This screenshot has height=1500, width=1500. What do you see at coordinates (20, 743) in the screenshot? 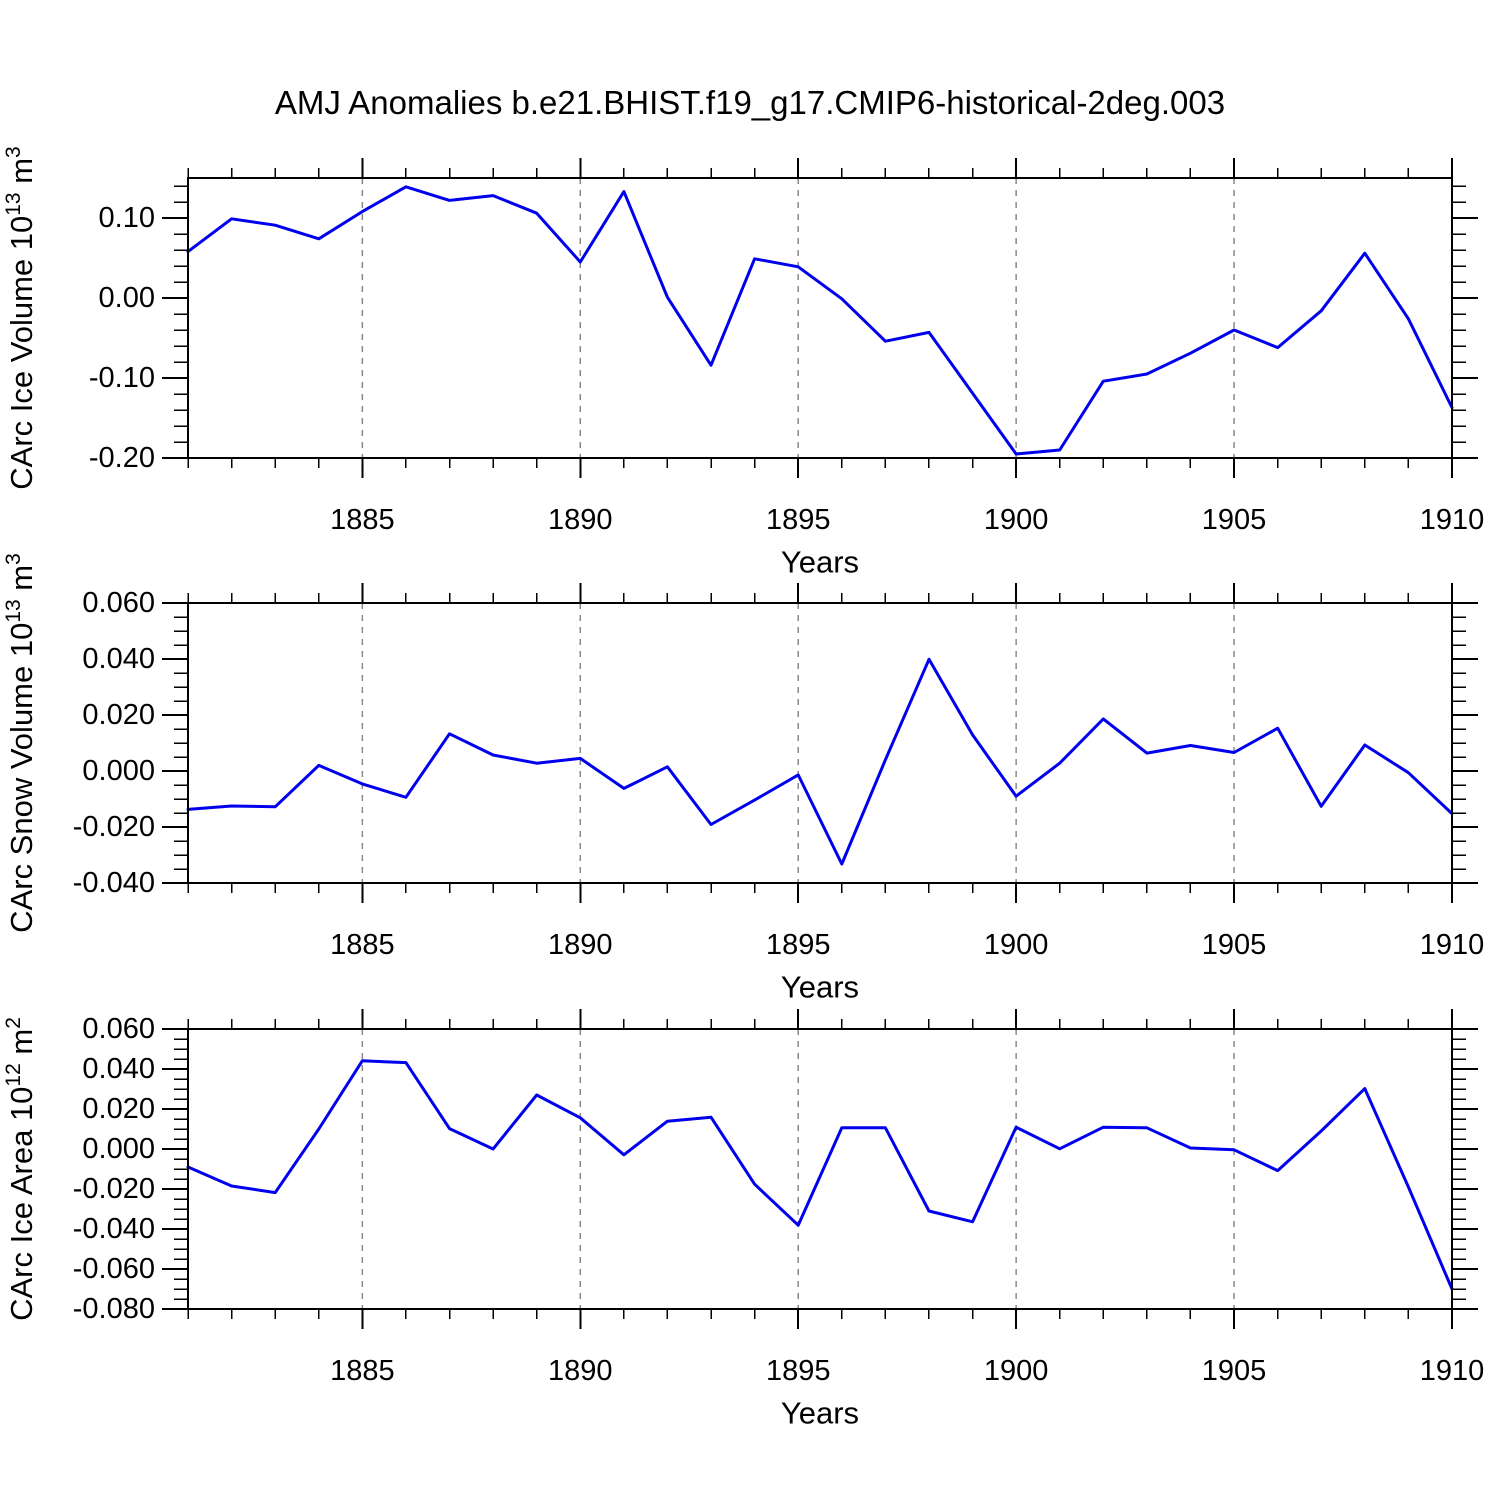
I see `y-axis-title: CArc Snow Volume 1013 m3` at bounding box center [20, 743].